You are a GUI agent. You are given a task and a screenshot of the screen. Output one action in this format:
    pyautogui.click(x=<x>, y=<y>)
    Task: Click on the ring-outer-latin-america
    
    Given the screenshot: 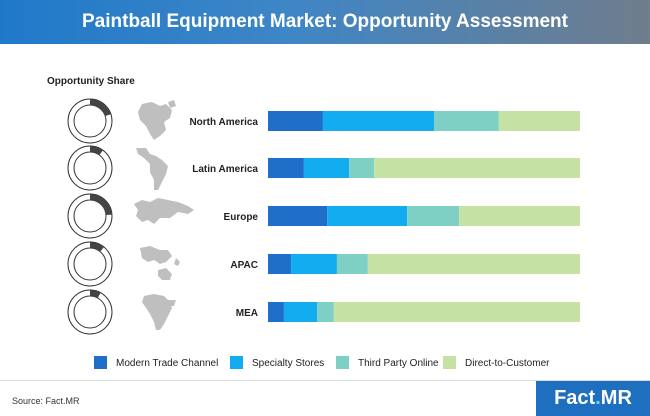 What is the action you would take?
    pyautogui.click(x=90, y=168)
    